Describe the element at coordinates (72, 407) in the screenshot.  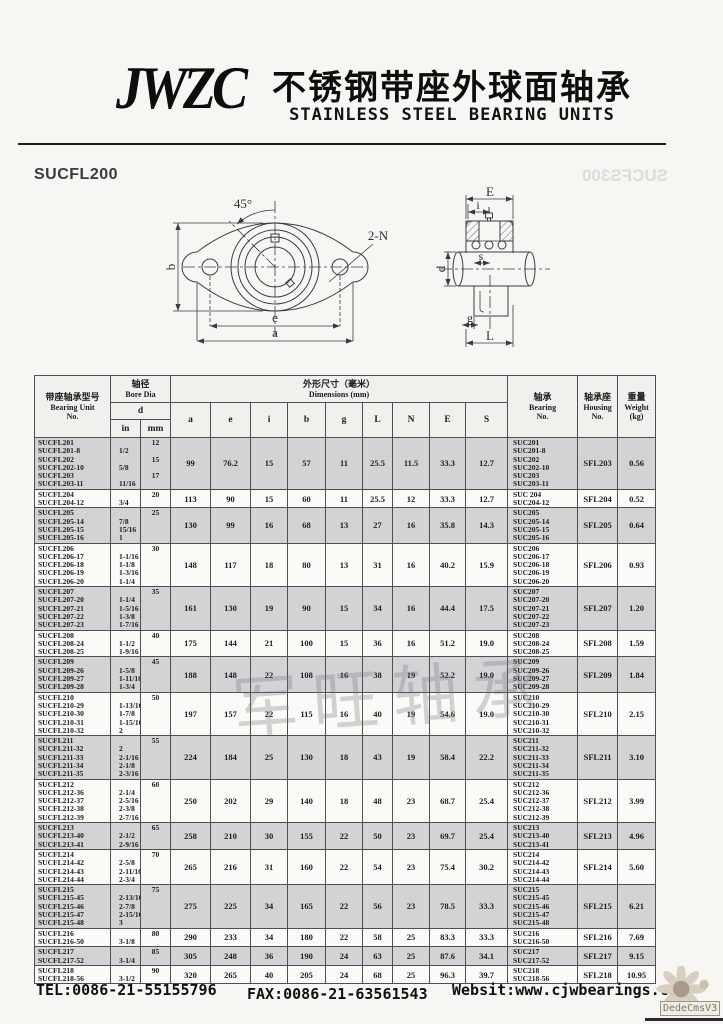
I see `unit-header-en: Bearing Unit` at that location.